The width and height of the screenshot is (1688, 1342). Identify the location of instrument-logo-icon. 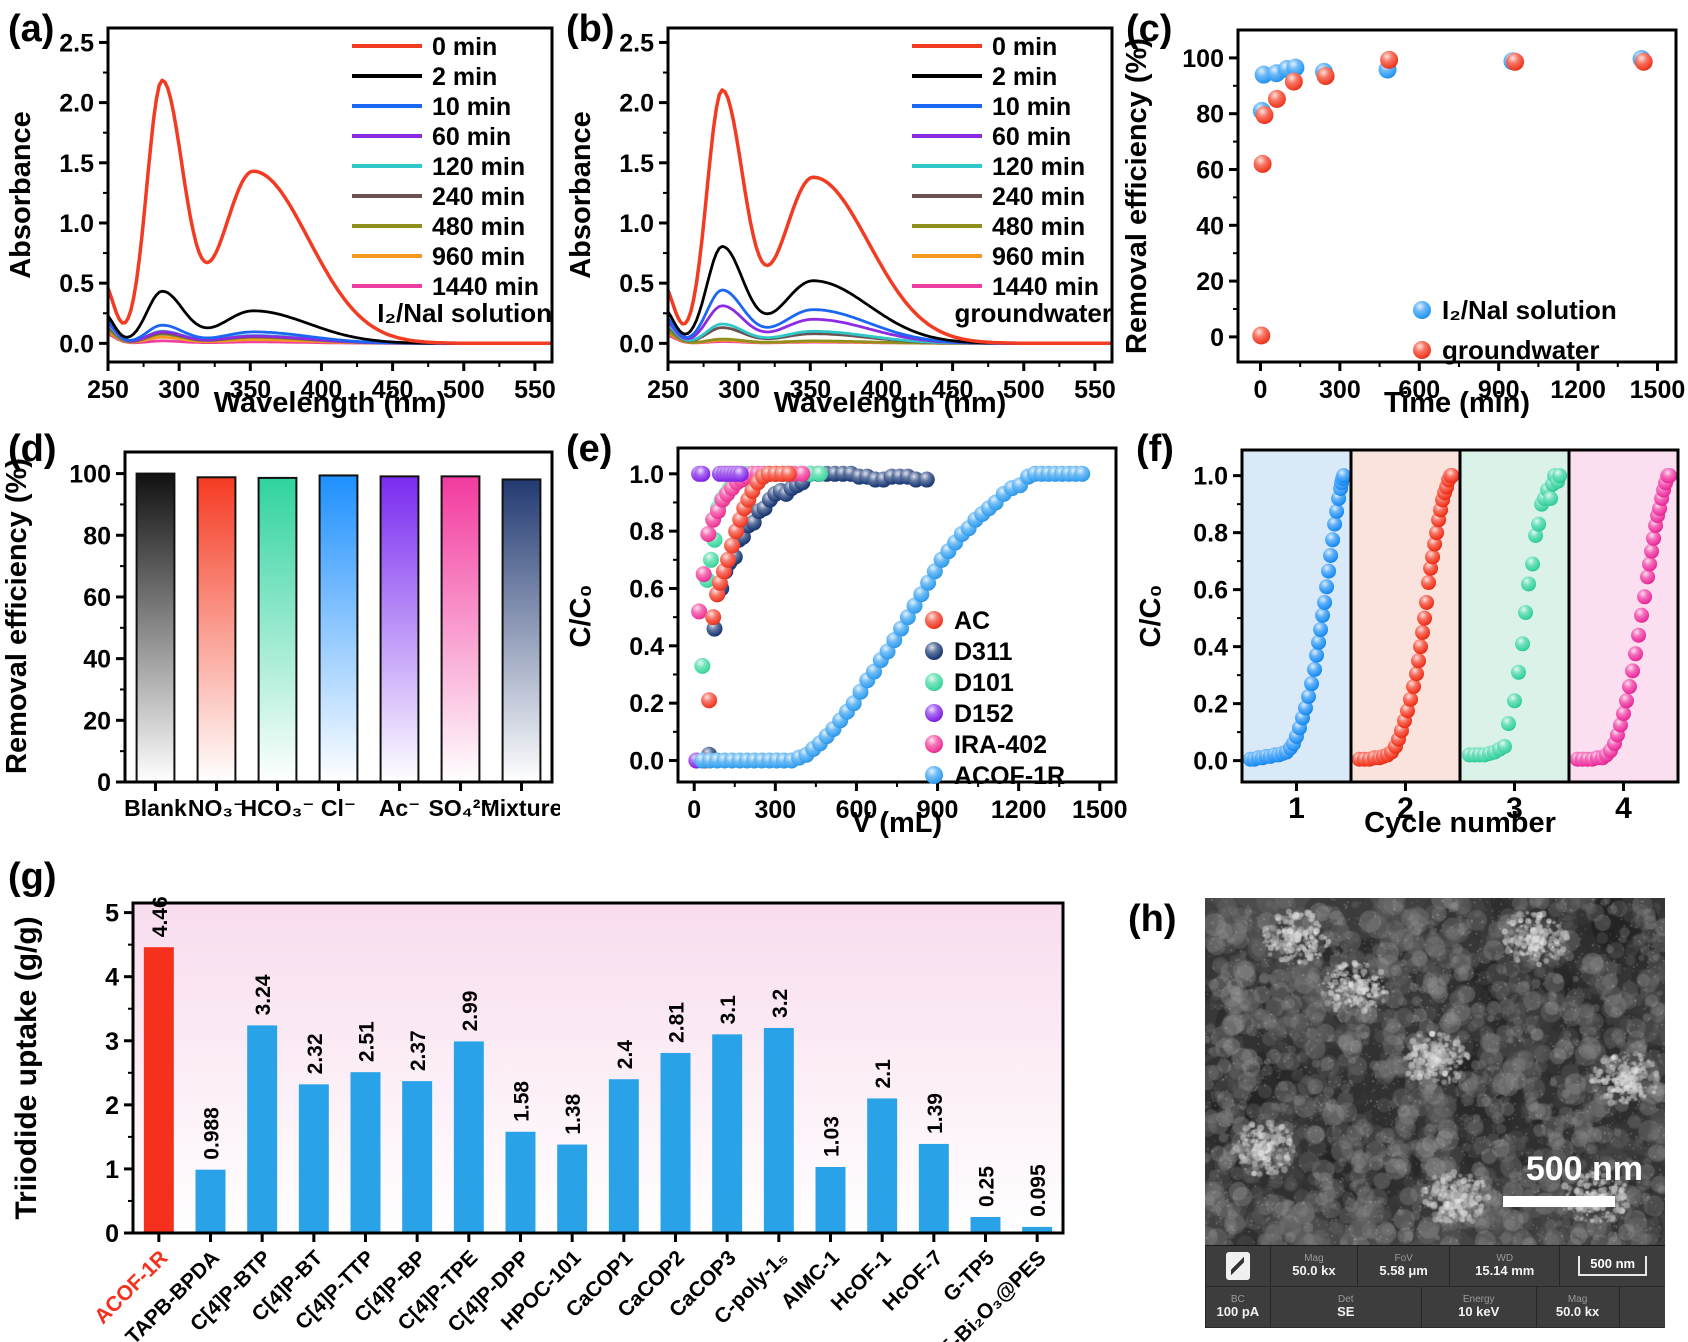
(1237, 1266).